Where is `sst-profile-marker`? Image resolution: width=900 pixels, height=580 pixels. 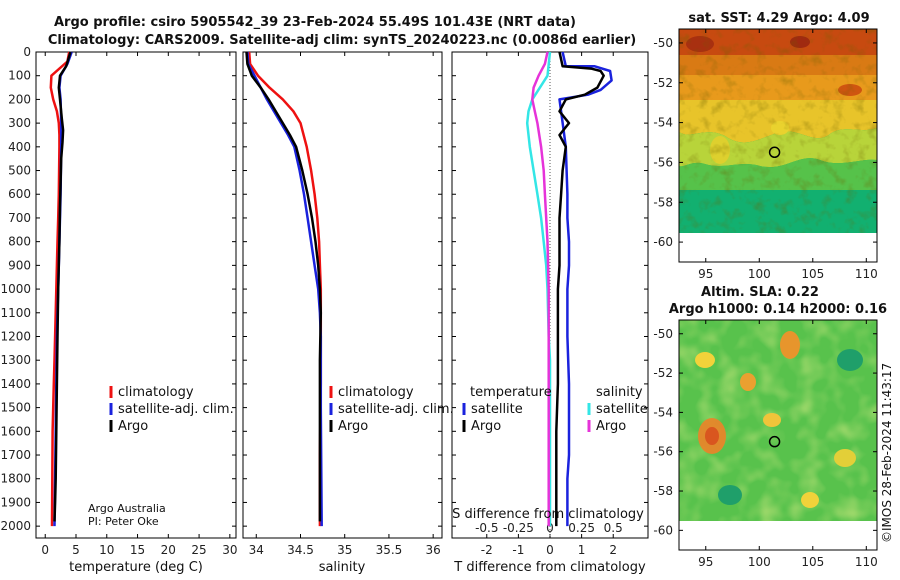 sst-profile-marker is located at coordinates (774, 152).